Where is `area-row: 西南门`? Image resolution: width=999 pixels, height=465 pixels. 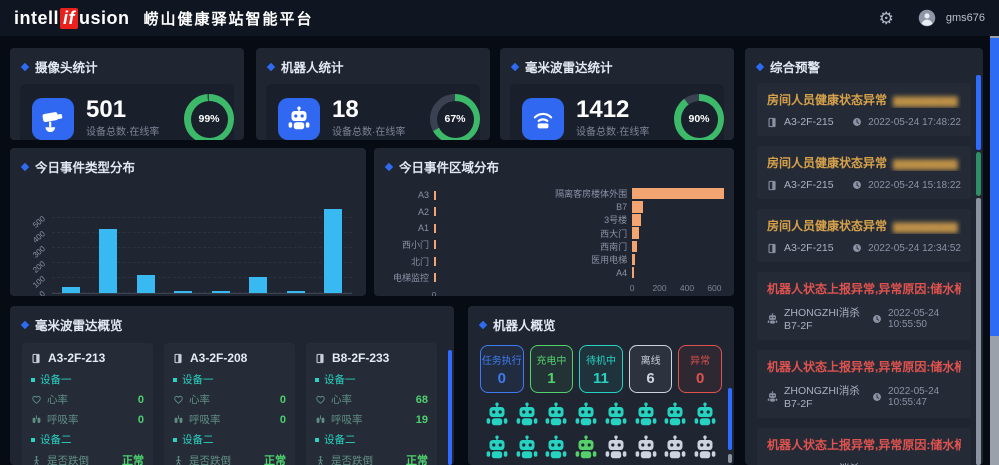 area-row: 西南门 is located at coordinates (636, 246).